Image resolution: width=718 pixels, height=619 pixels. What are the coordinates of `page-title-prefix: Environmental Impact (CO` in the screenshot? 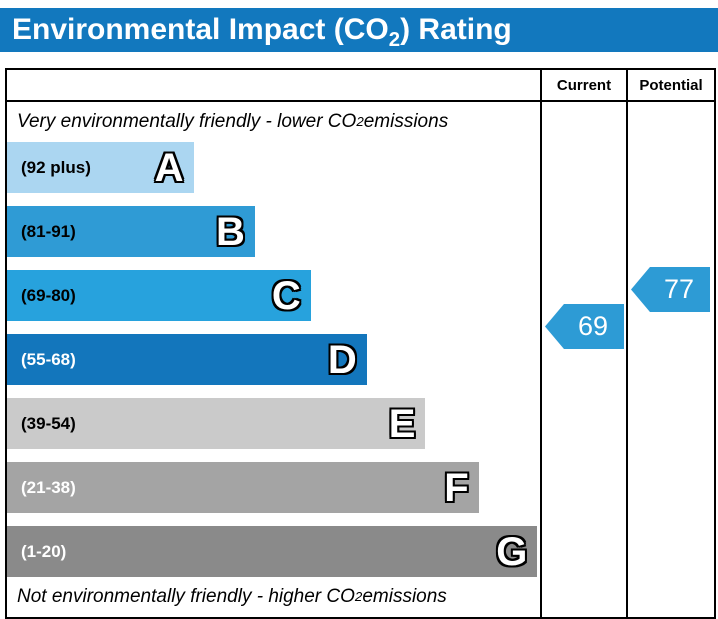 It's located at (200, 29).